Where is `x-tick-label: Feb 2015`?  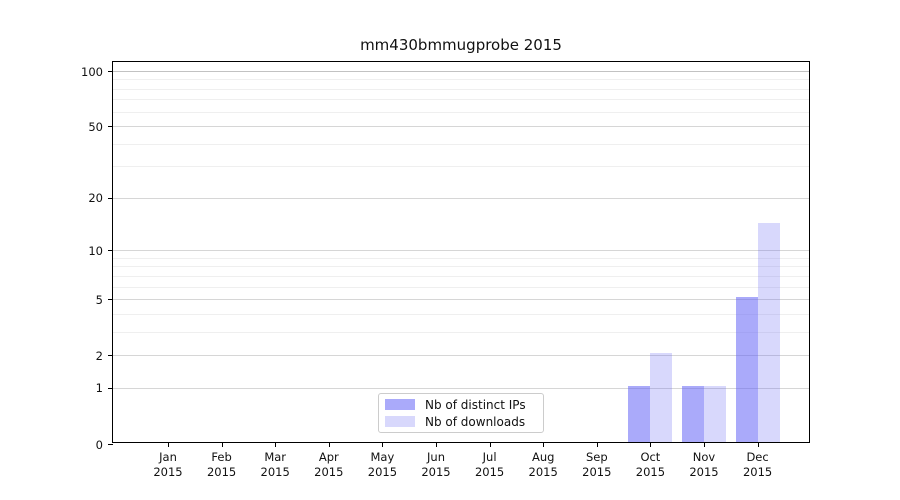 x-tick-label: Feb 2015 is located at coordinates (221, 464).